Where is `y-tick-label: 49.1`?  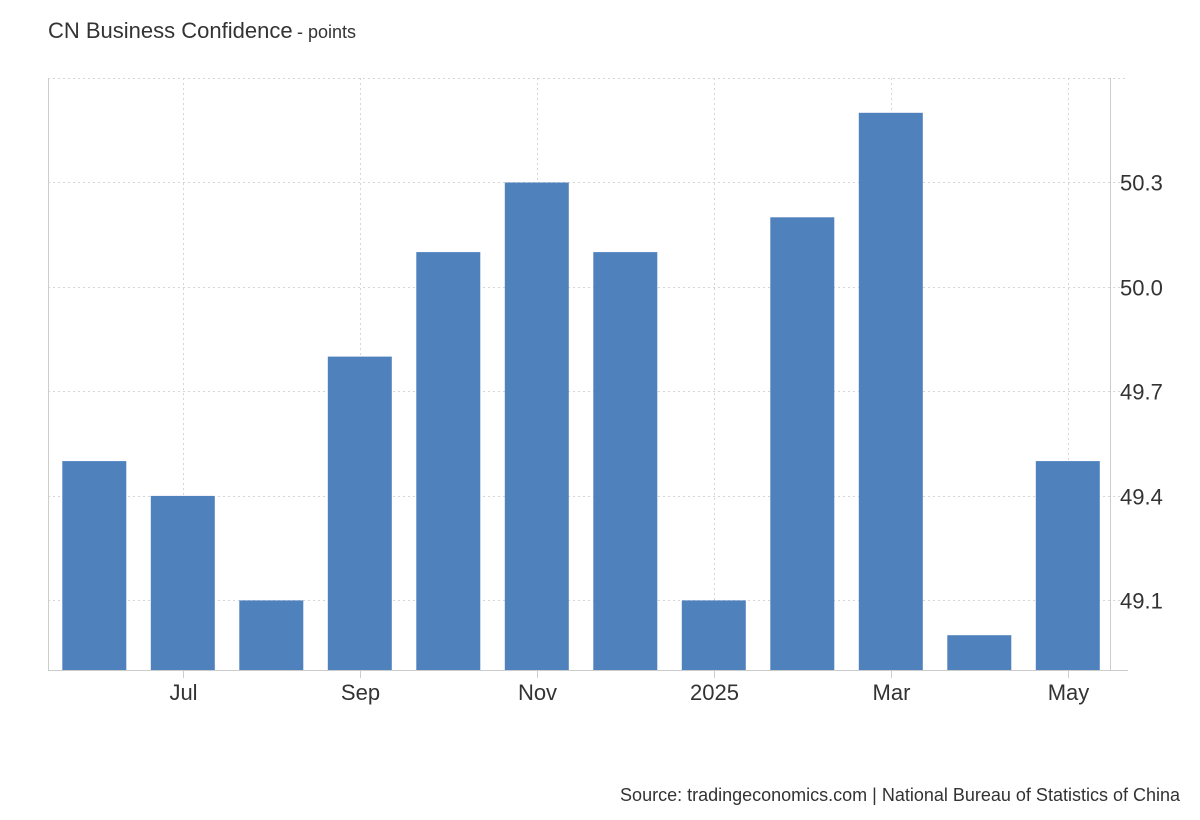 y-tick-label: 49.1 is located at coordinates (1141, 601).